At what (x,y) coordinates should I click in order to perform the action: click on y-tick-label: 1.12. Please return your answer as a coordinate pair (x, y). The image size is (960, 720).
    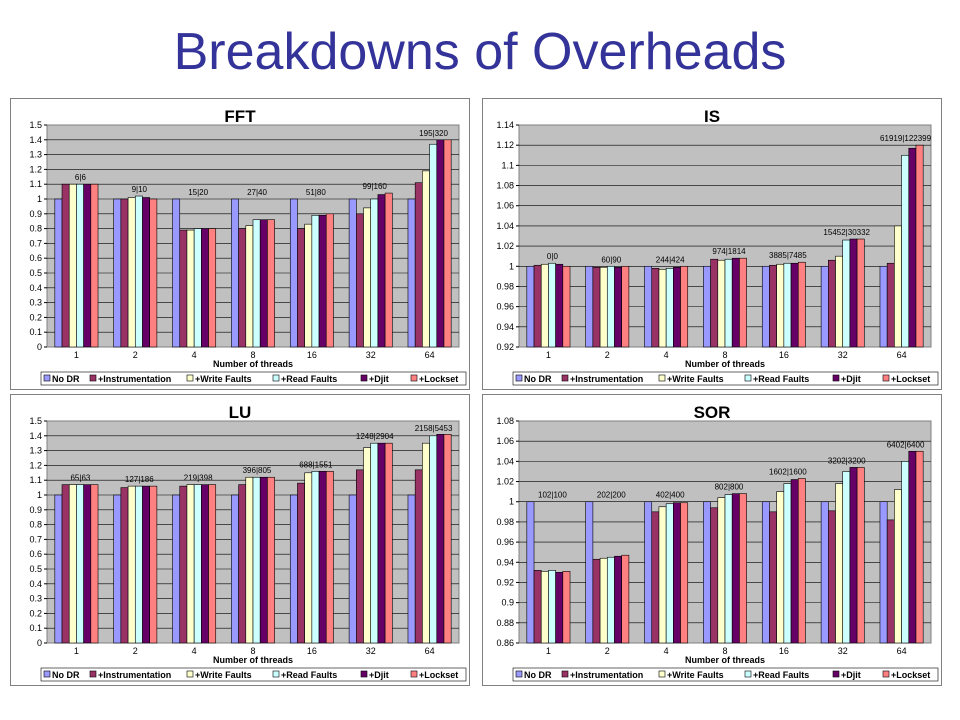
    Looking at the image, I should click on (505, 145).